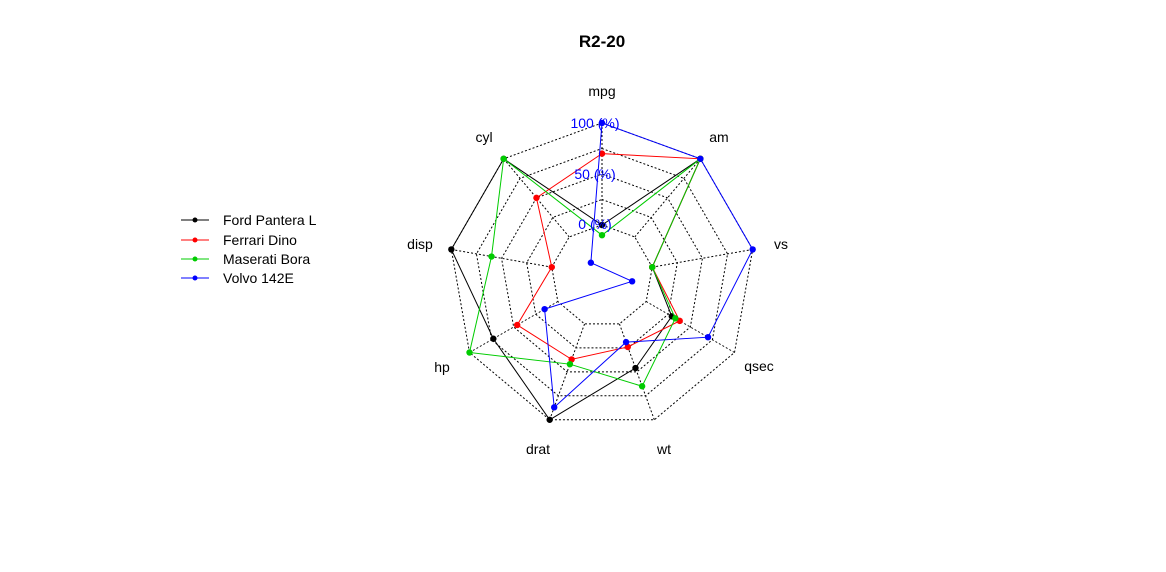 The height and width of the screenshot is (572, 1166). I want to click on point-maserati-bora-hp, so click(469, 352).